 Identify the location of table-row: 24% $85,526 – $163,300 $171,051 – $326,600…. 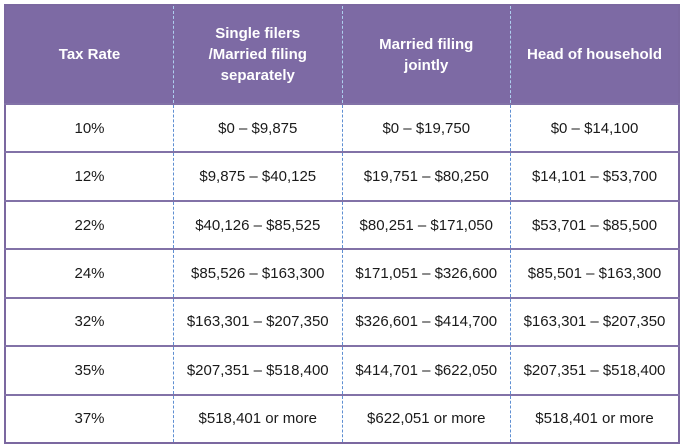
(342, 273).